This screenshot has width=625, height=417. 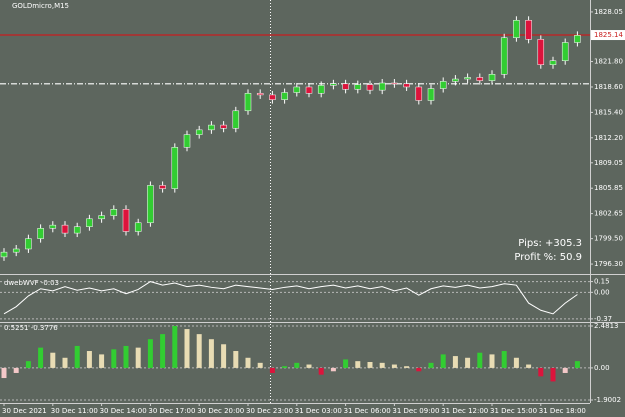 I want to click on x-tick-label: 31 Dec 03:00, so click(x=318, y=411).